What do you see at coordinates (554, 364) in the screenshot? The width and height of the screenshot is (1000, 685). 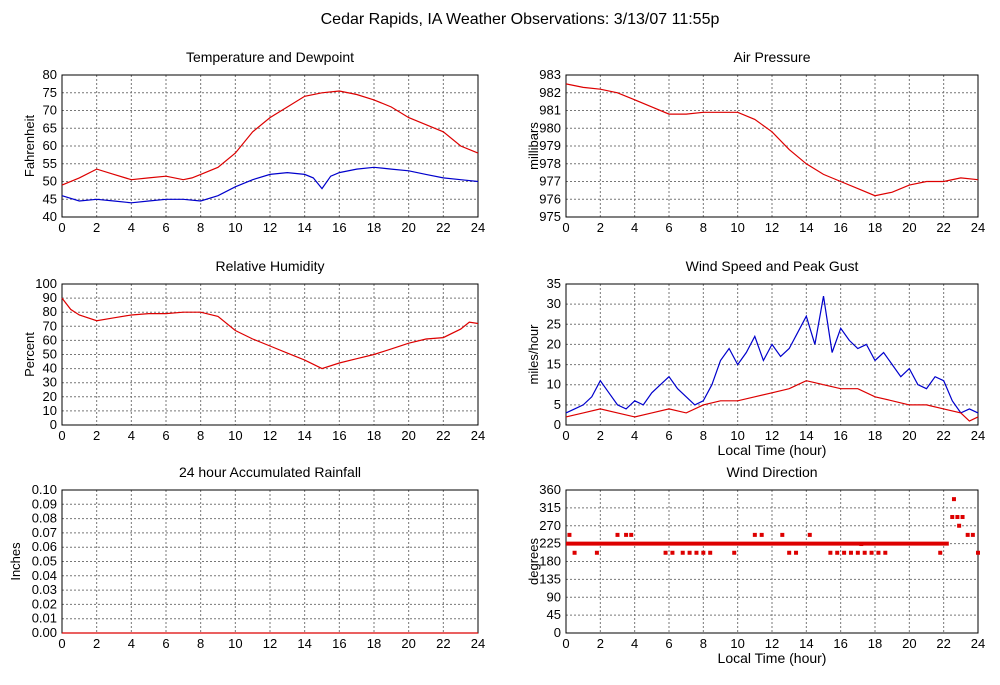 I see `wind-y-tick-label: 15` at bounding box center [554, 364].